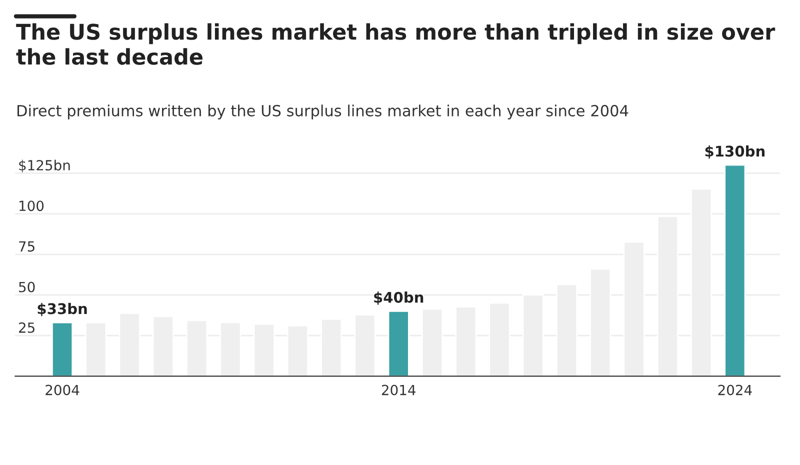 This screenshot has width=800, height=465. What do you see at coordinates (63, 390) in the screenshot?
I see `x-tick-label: 2004` at bounding box center [63, 390].